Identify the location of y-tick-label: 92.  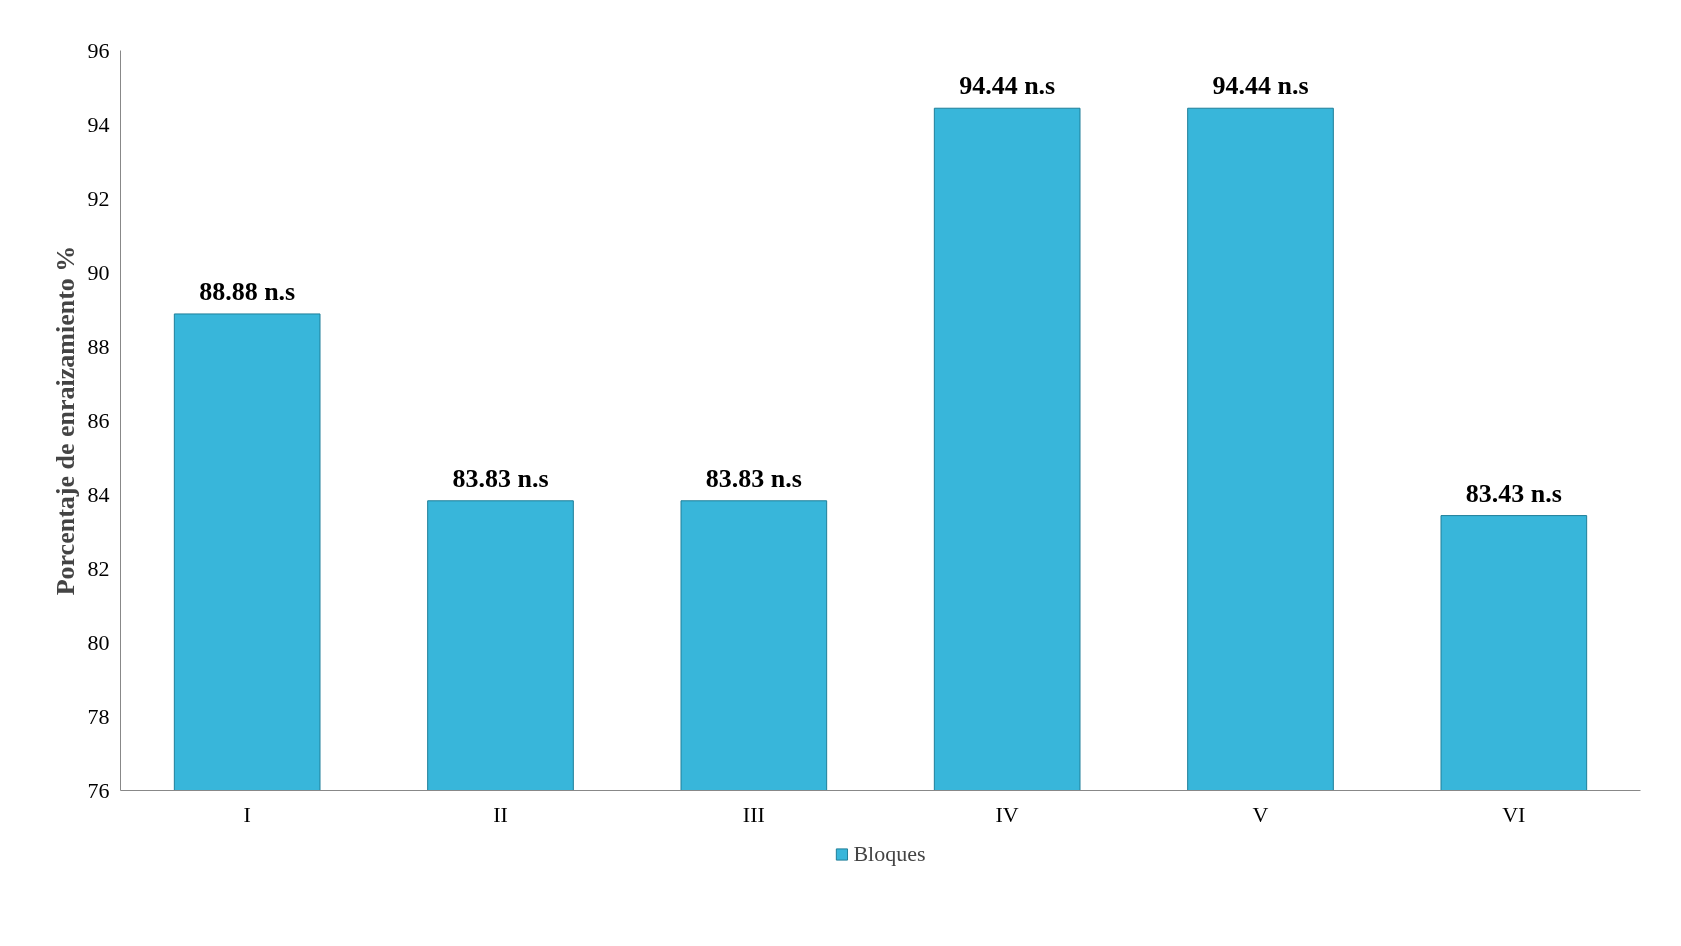
(98, 198).